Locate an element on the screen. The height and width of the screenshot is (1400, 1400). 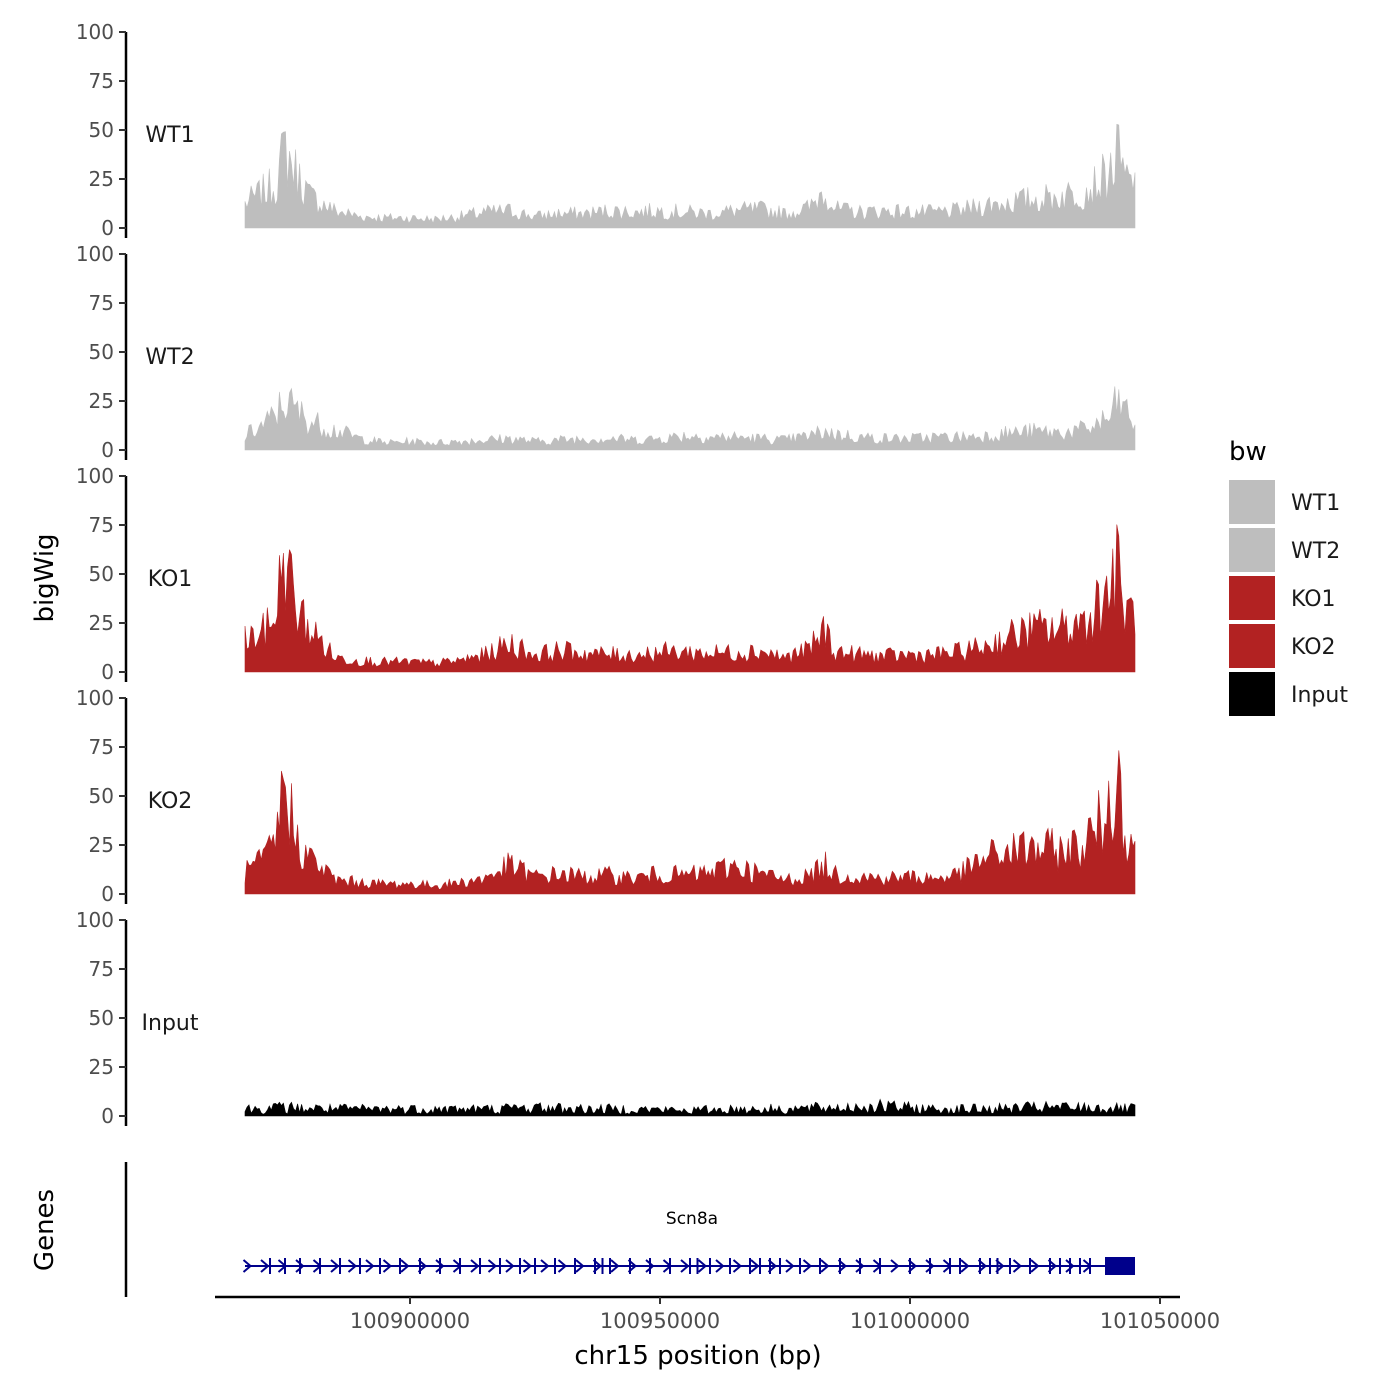
legend-entry-ko2: KO2 is located at coordinates (1282, 646).